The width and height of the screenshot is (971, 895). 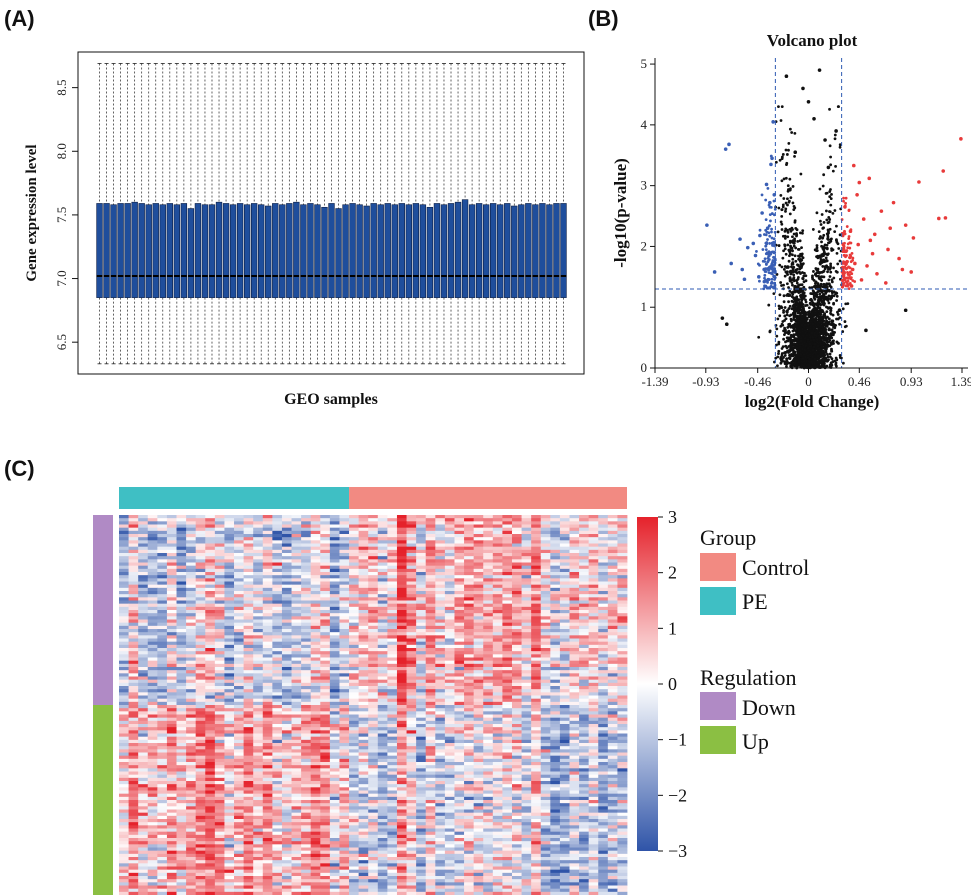 What do you see at coordinates (66, 215) in the screenshot?
I see `y-axis-ticks: 6.57.07.58.08.5` at bounding box center [66, 215].